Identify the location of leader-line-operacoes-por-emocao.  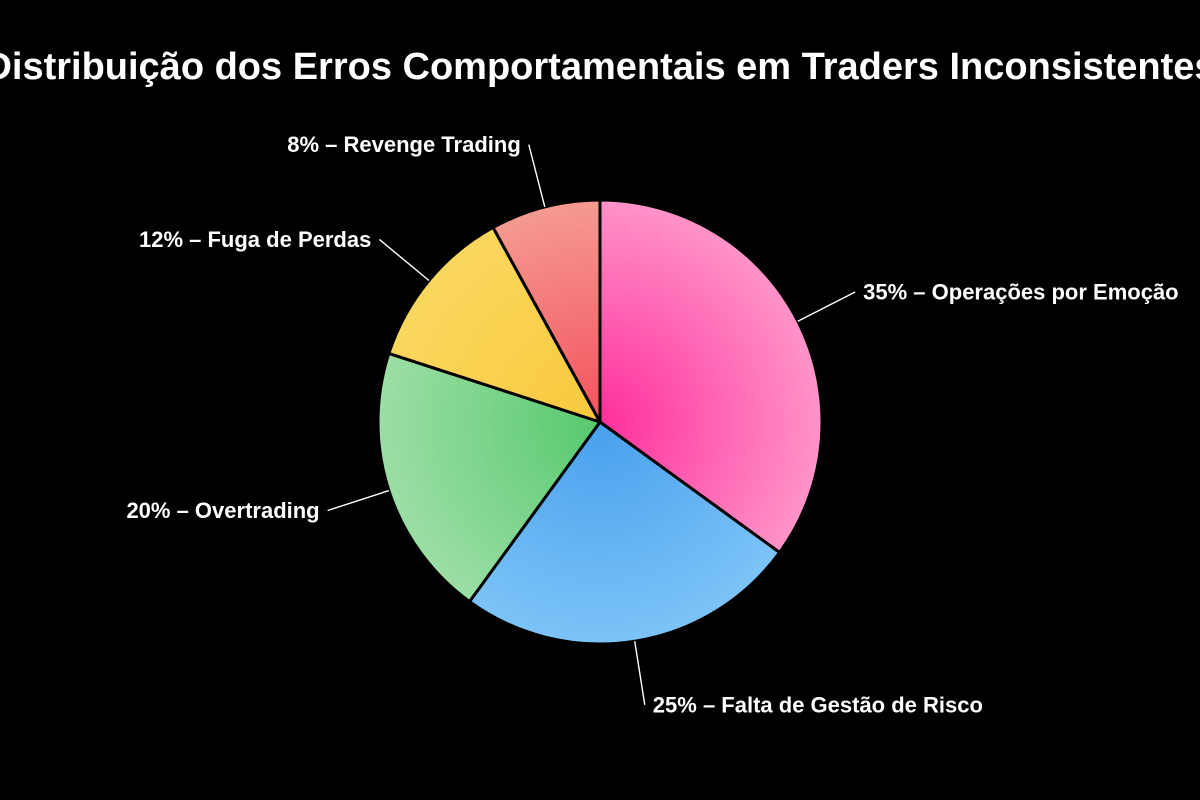
(826, 306).